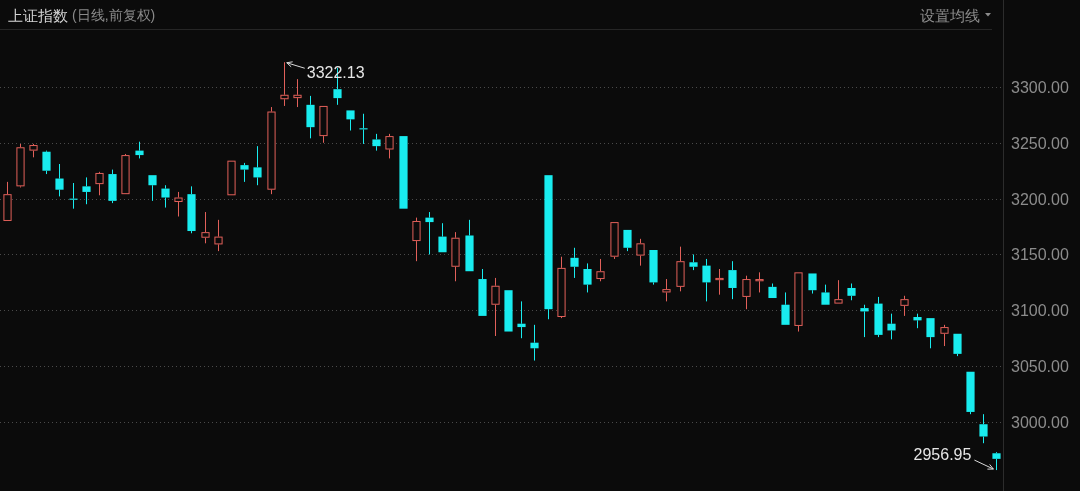 This screenshot has height=491, width=1080. Describe the element at coordinates (1040, 87) in the screenshot. I see `y-tick-label: 3300.00` at that location.